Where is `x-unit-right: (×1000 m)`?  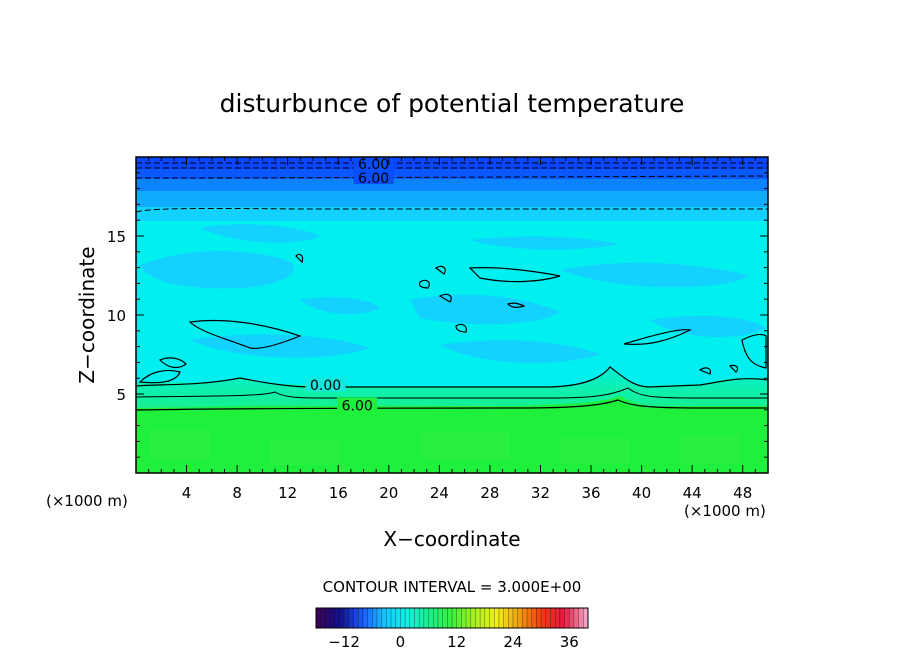
x-unit-right: (×1000 m) is located at coordinates (725, 511).